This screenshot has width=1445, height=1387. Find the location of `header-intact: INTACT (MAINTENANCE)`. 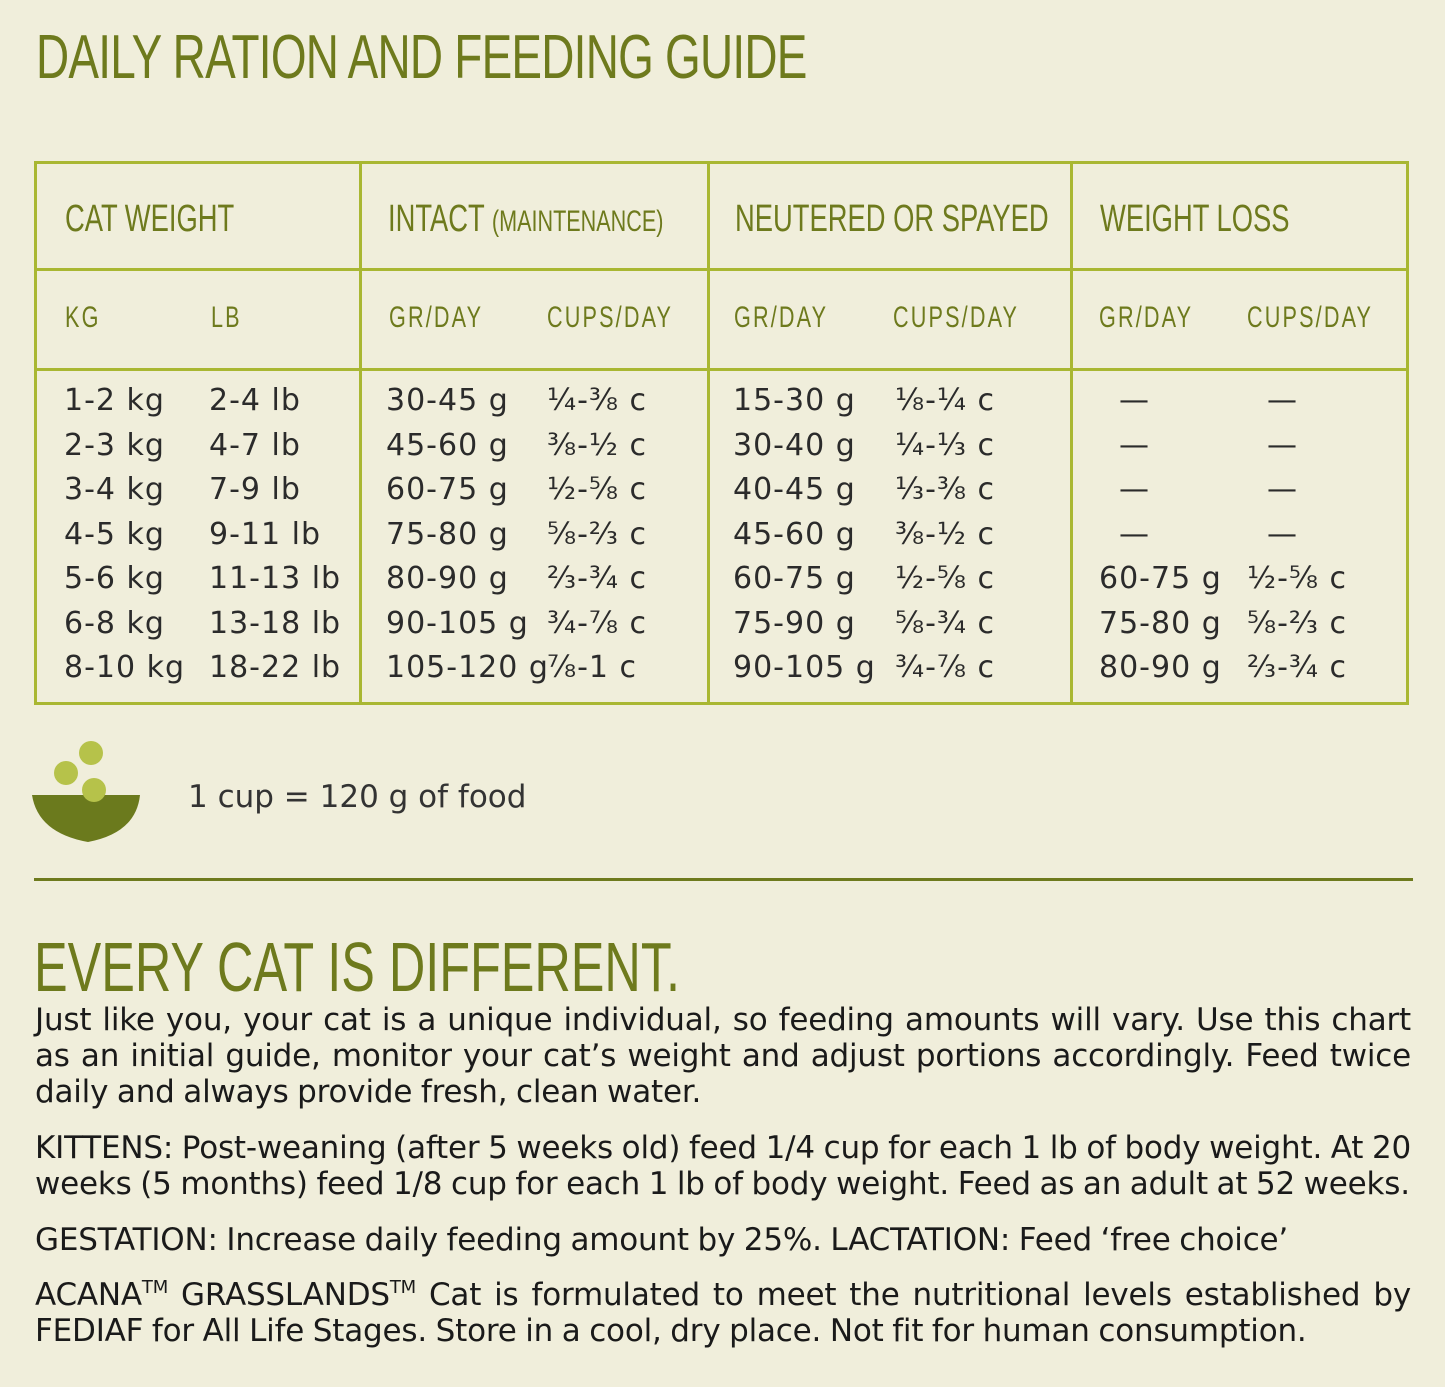

header-intact: INTACT (MAINTENANCE) is located at coordinates (525, 219).